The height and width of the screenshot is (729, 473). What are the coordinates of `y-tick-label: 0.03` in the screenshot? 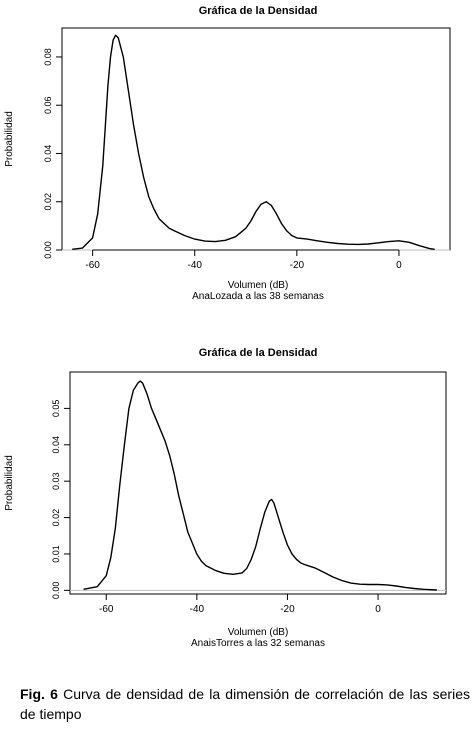 It's located at (56, 481).